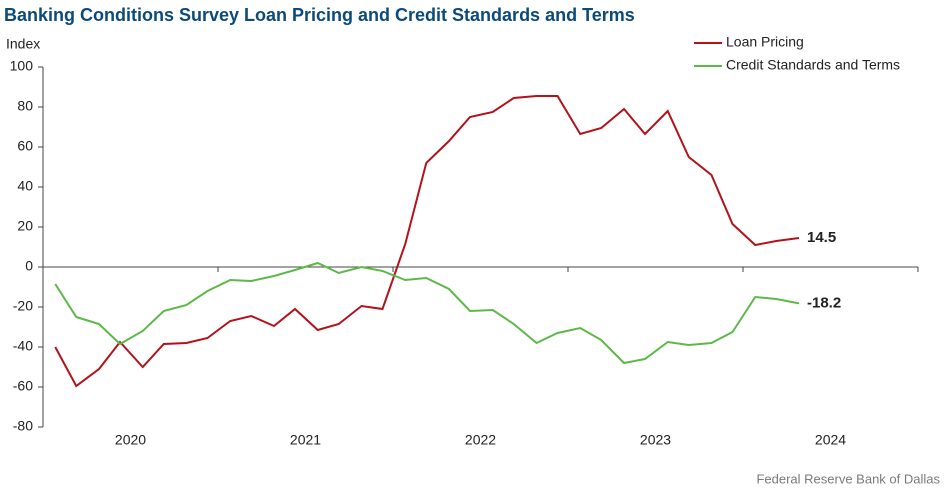 This screenshot has width=949, height=498. Describe the element at coordinates (23, 386) in the screenshot. I see `y-tick-label: -60` at that location.